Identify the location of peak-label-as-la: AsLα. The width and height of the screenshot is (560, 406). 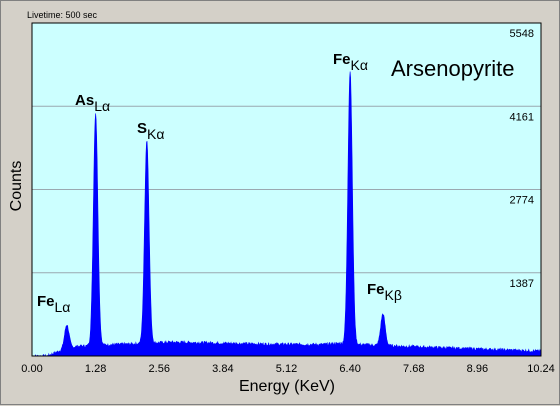
(92, 103).